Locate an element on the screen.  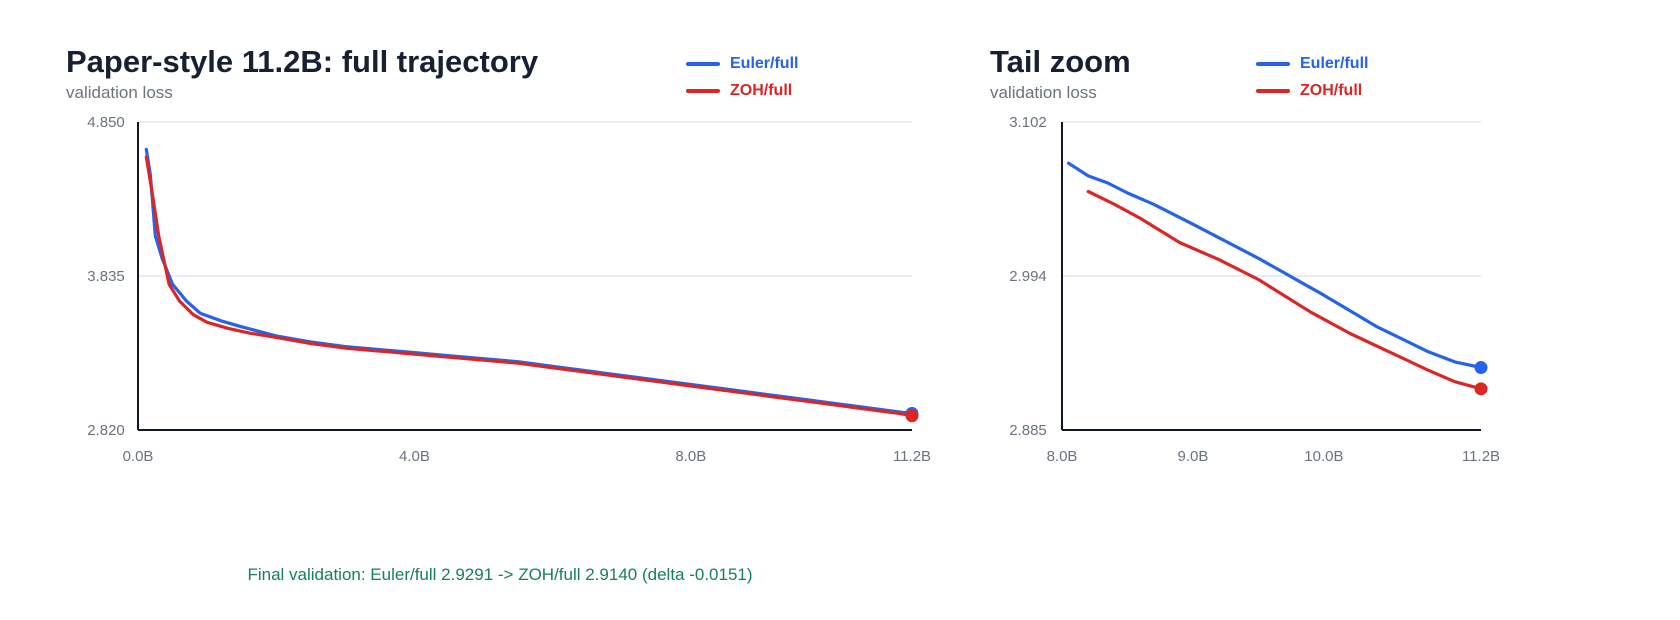
chart-title: Tail zoom is located at coordinates (1060, 61).